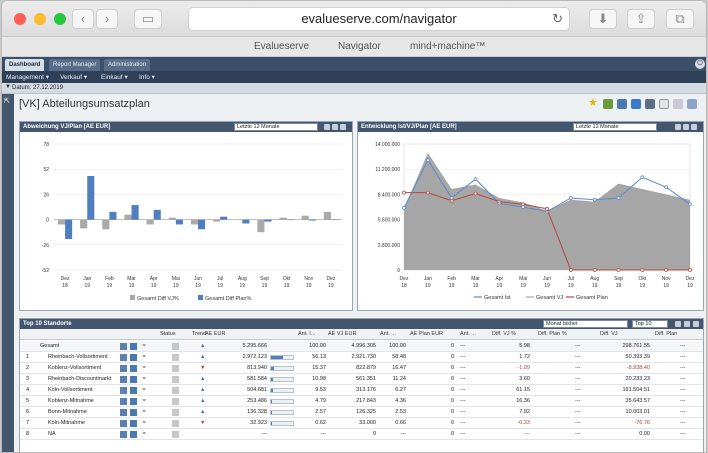  Describe the element at coordinates (683, 423) in the screenshot. I see `diff-plan: ---` at that location.